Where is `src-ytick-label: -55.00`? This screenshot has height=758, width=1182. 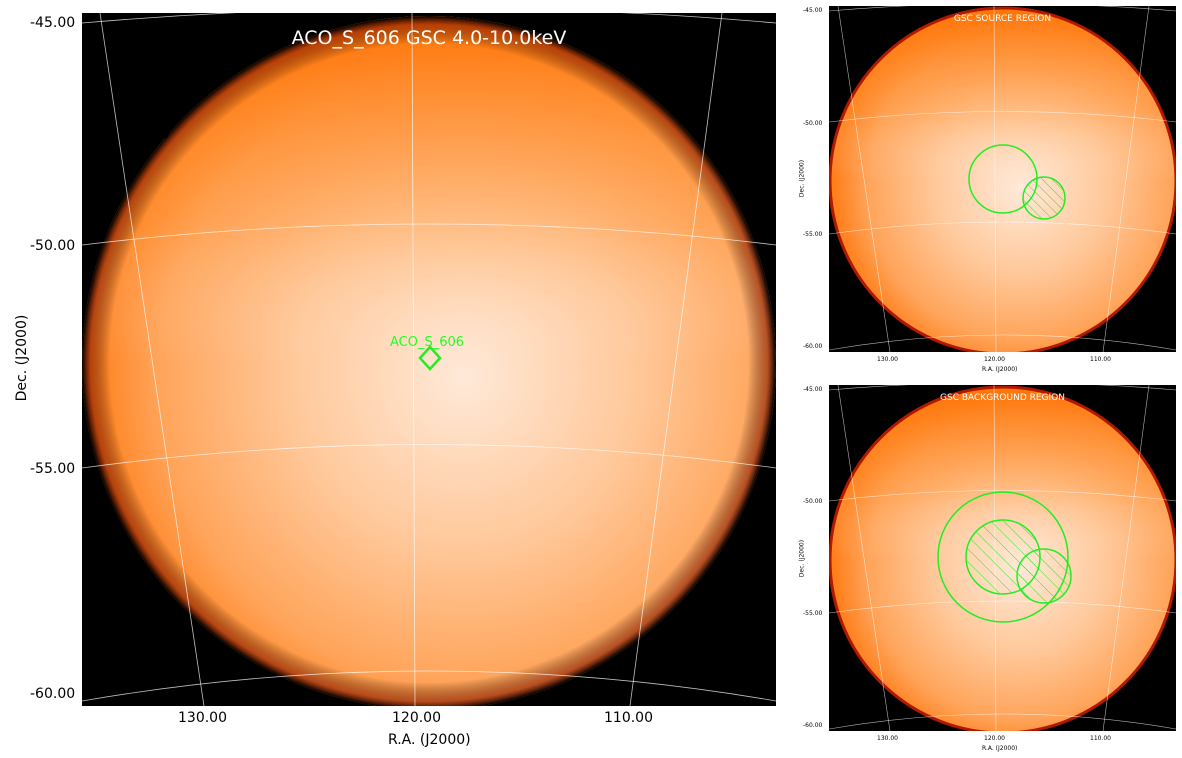
src-ytick-label: -55.00 is located at coordinates (813, 234).